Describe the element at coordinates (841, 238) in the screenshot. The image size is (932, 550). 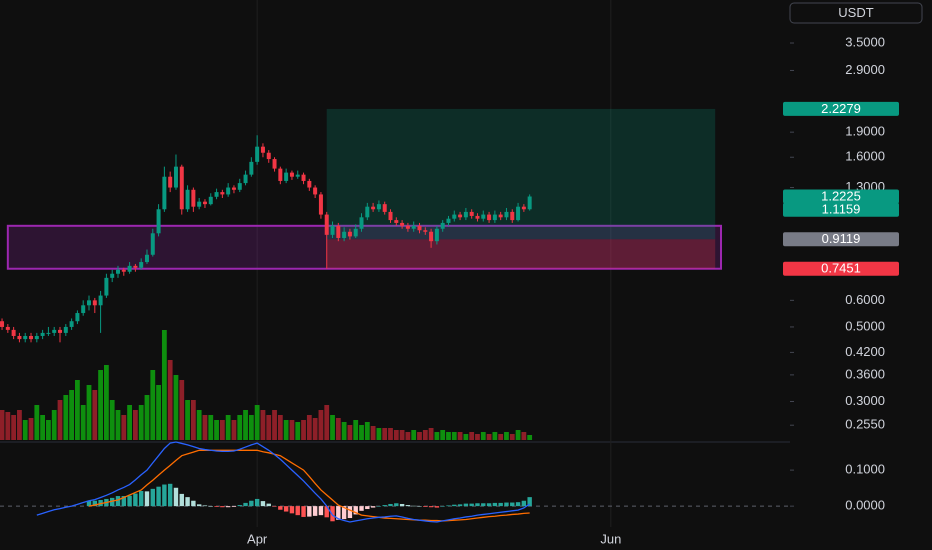
I see `price-badge-label: 0.9119` at that location.